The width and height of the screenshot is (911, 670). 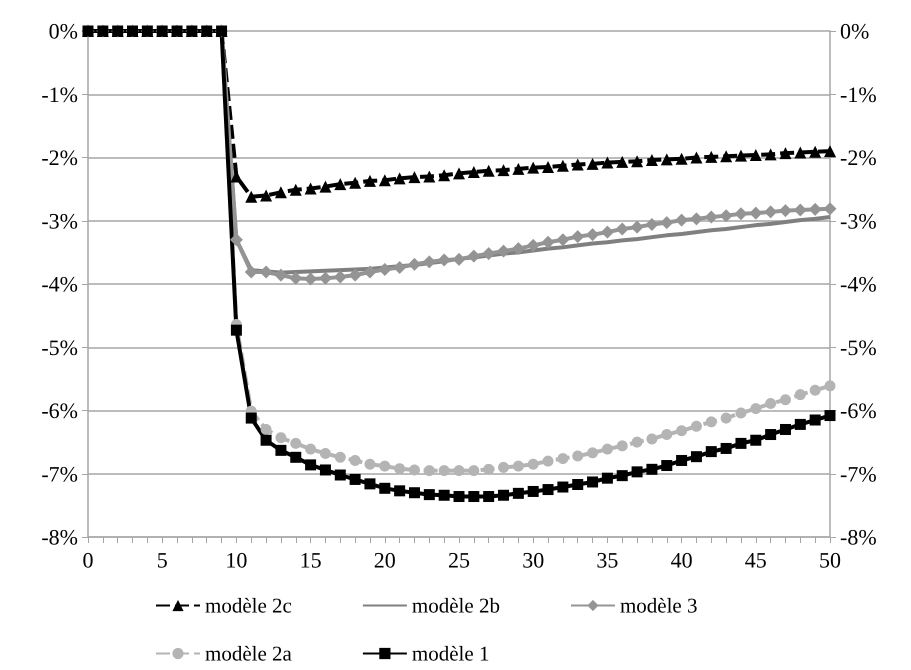 What do you see at coordinates (249, 654) in the screenshot?
I see `legend-label: modèle 2a` at bounding box center [249, 654].